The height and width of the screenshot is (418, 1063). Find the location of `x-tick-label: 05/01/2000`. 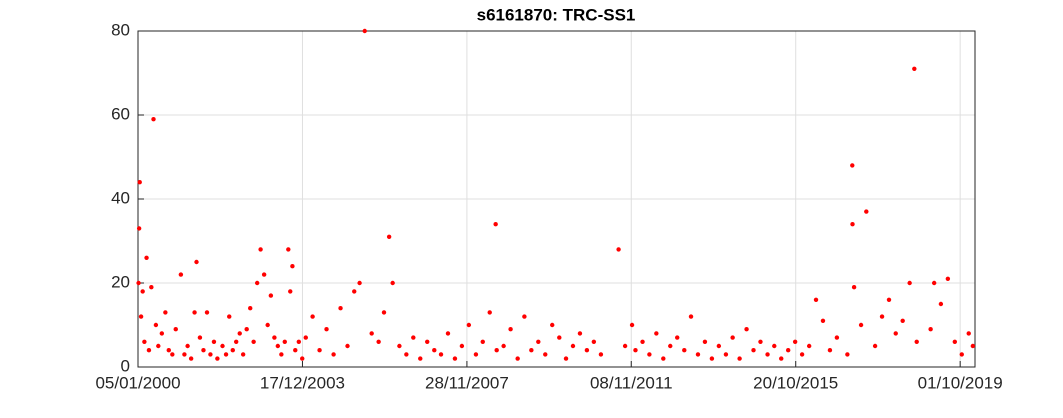

x-tick-label: 05/01/2000 is located at coordinates (137, 382).